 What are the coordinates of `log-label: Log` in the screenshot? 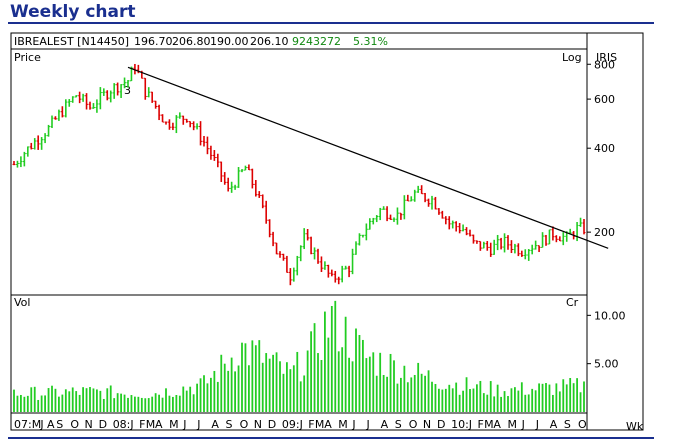 It's located at (572, 57).